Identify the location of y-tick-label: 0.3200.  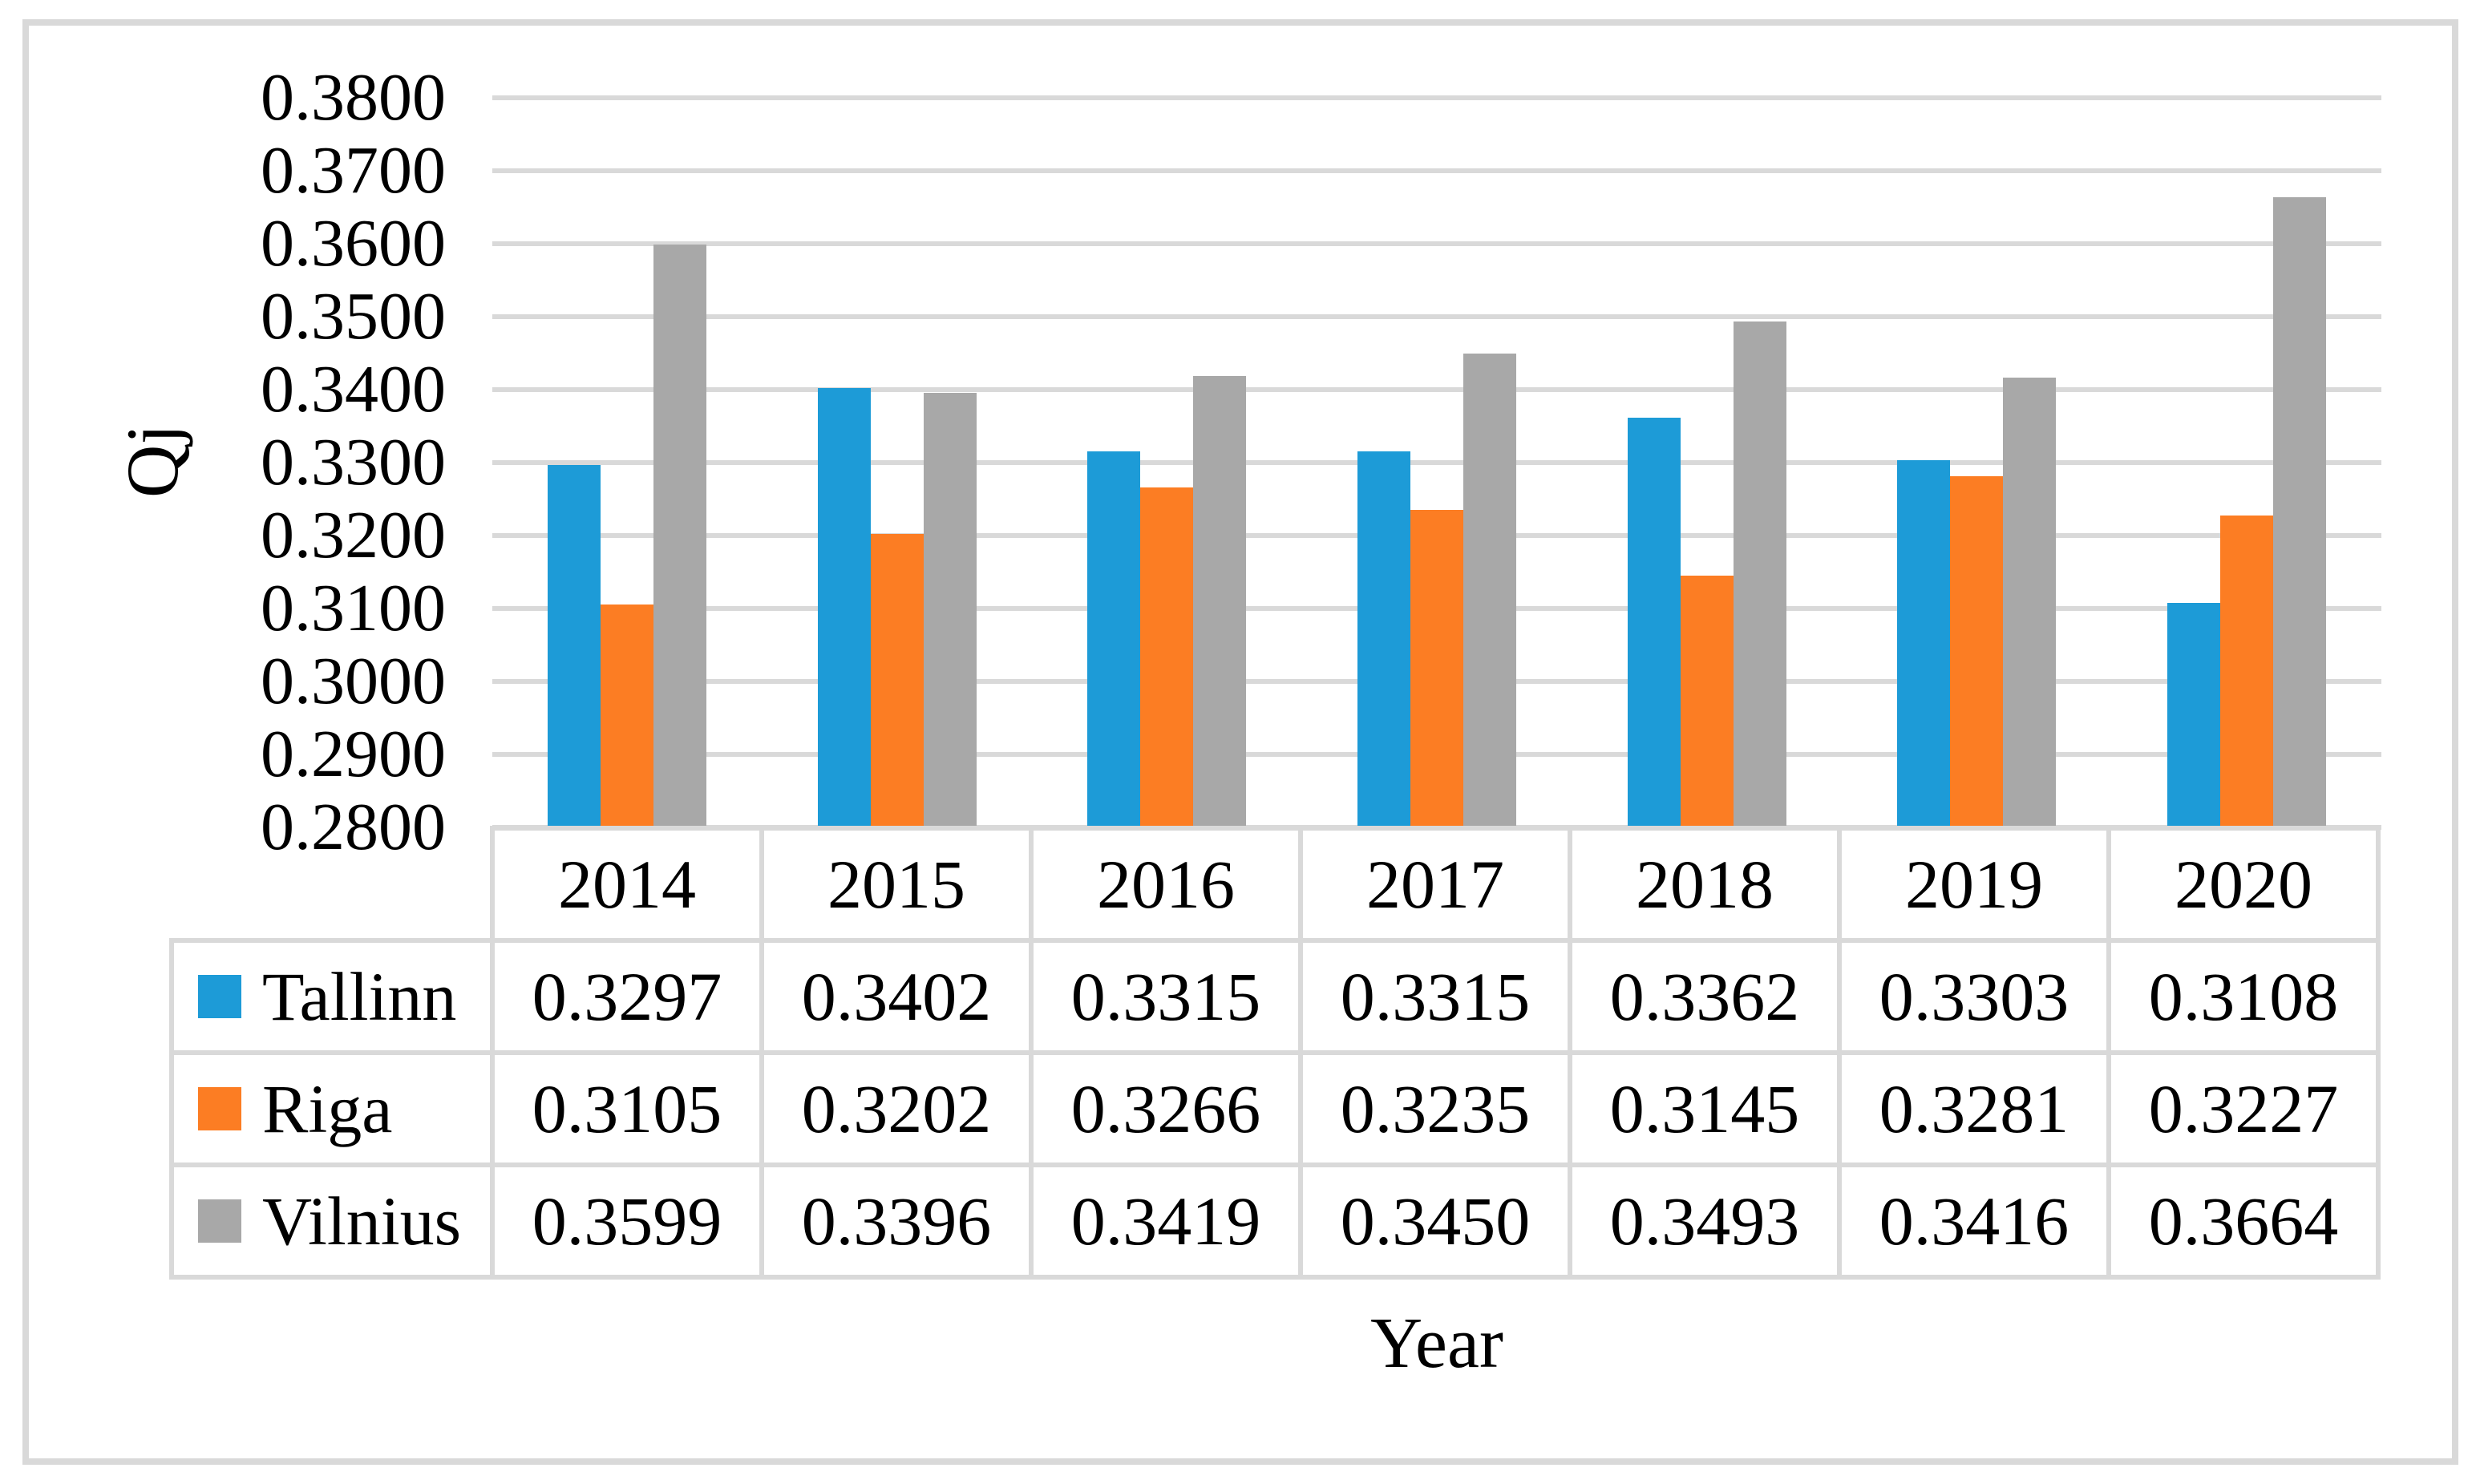
(353, 535).